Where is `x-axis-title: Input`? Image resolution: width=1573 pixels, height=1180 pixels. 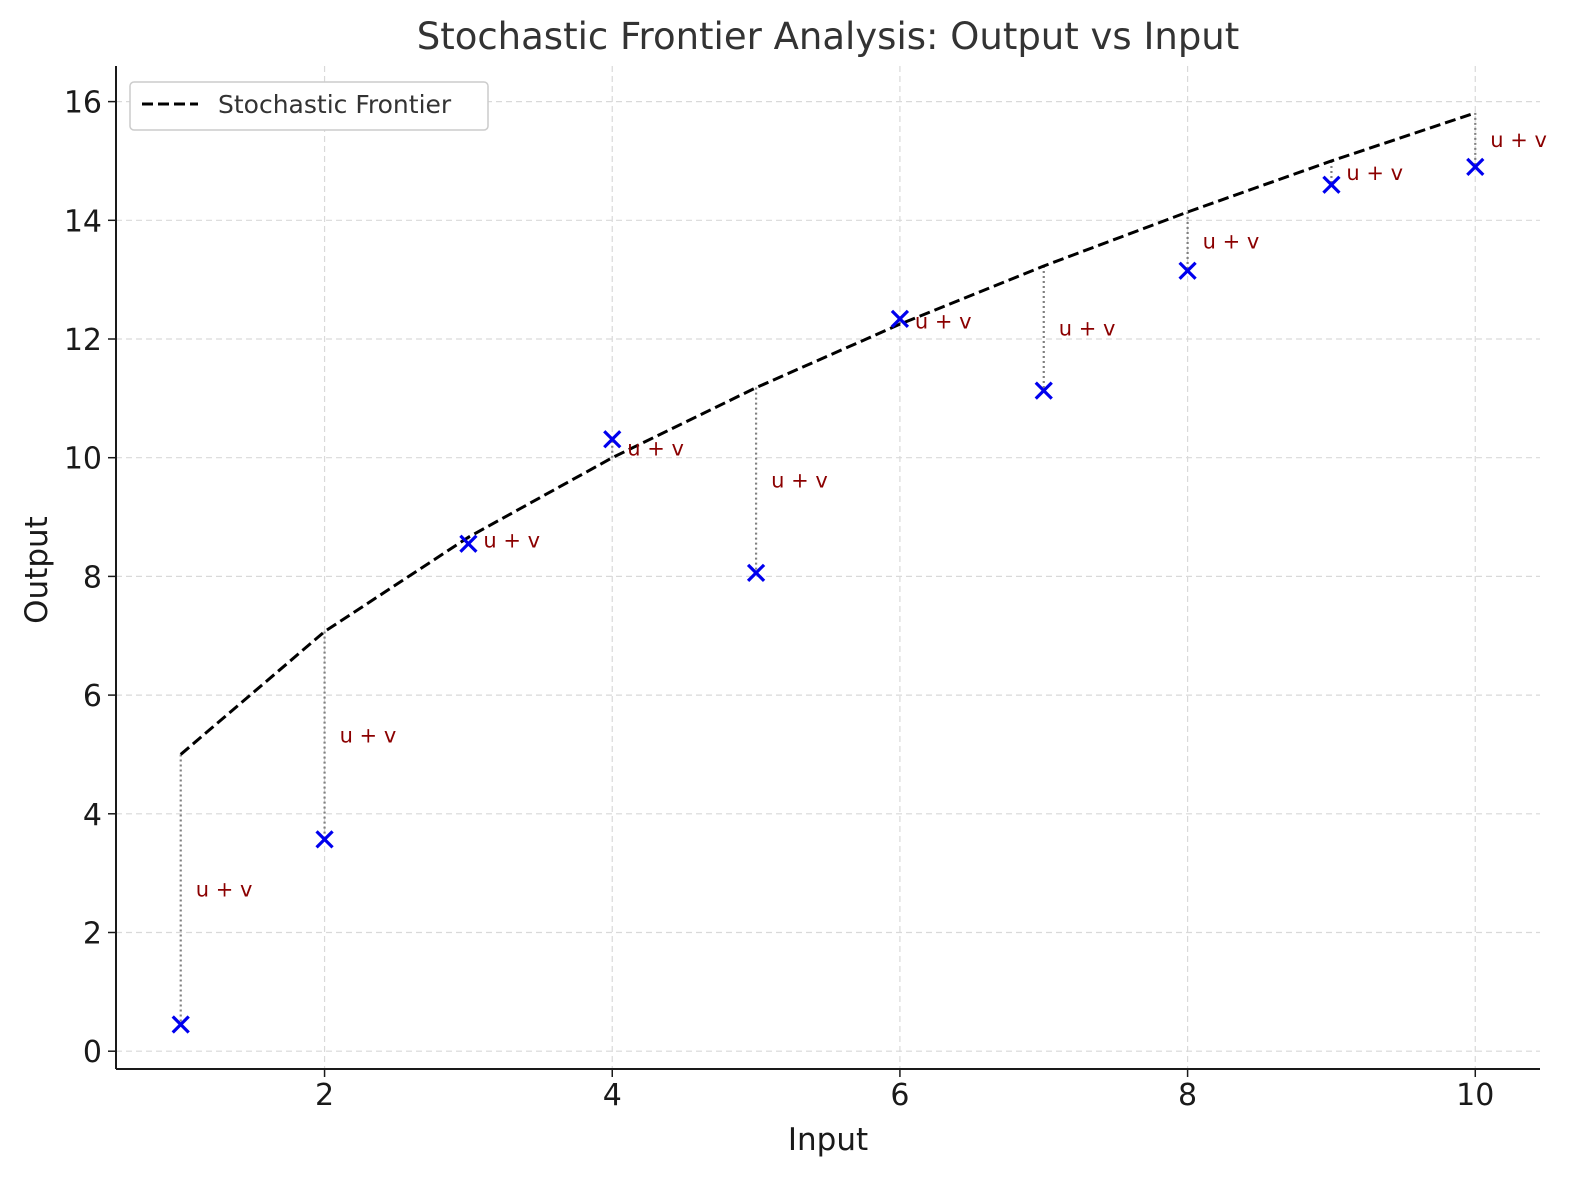 x-axis-title: Input is located at coordinates (828, 1140).